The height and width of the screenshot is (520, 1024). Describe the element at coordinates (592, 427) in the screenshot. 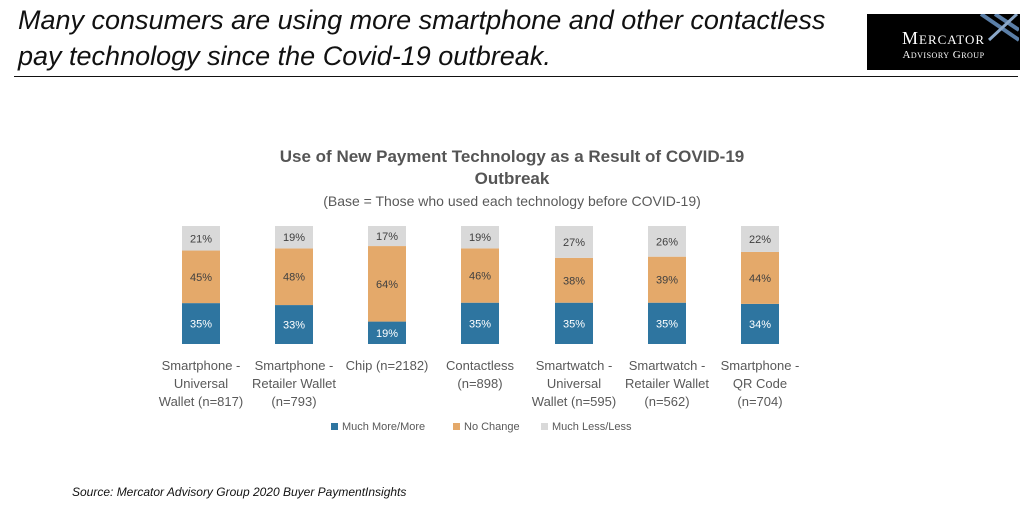

I see `legend-label: Much Less/Less` at that location.